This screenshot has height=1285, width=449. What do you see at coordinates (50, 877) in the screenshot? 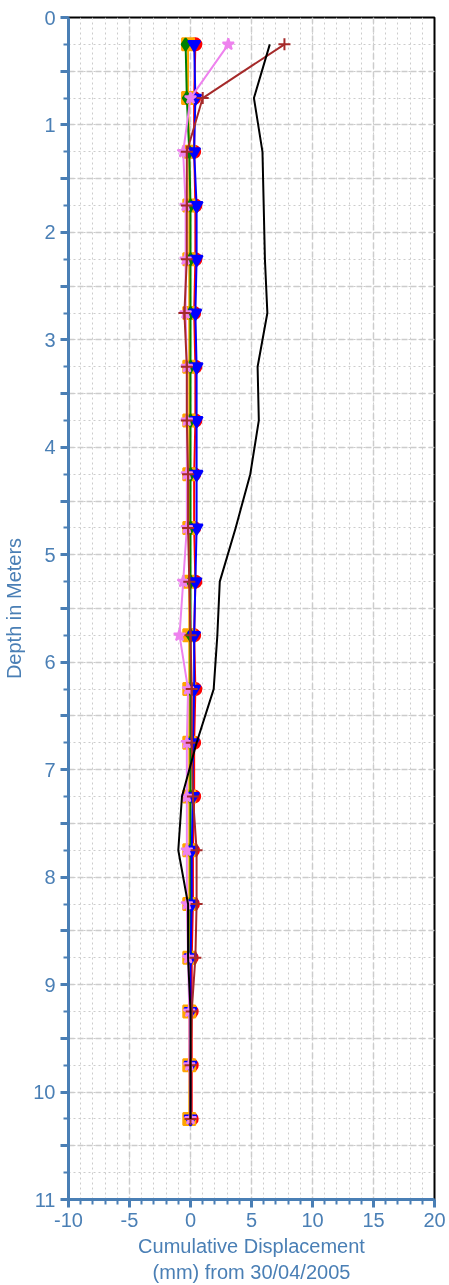
I see `y-tick-label: 8` at bounding box center [50, 877].